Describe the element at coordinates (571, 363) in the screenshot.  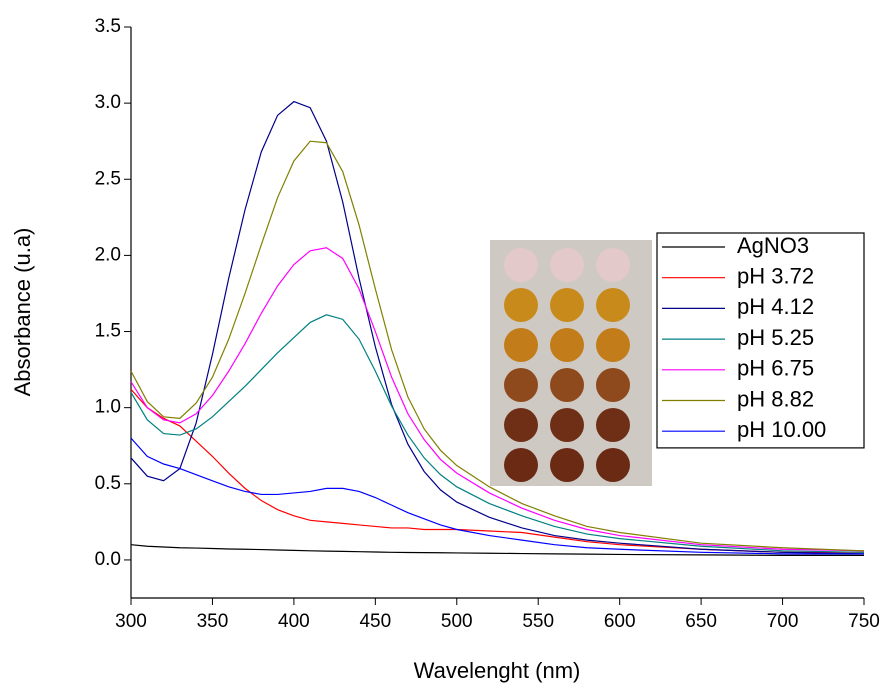
I see `inset-photo` at that location.